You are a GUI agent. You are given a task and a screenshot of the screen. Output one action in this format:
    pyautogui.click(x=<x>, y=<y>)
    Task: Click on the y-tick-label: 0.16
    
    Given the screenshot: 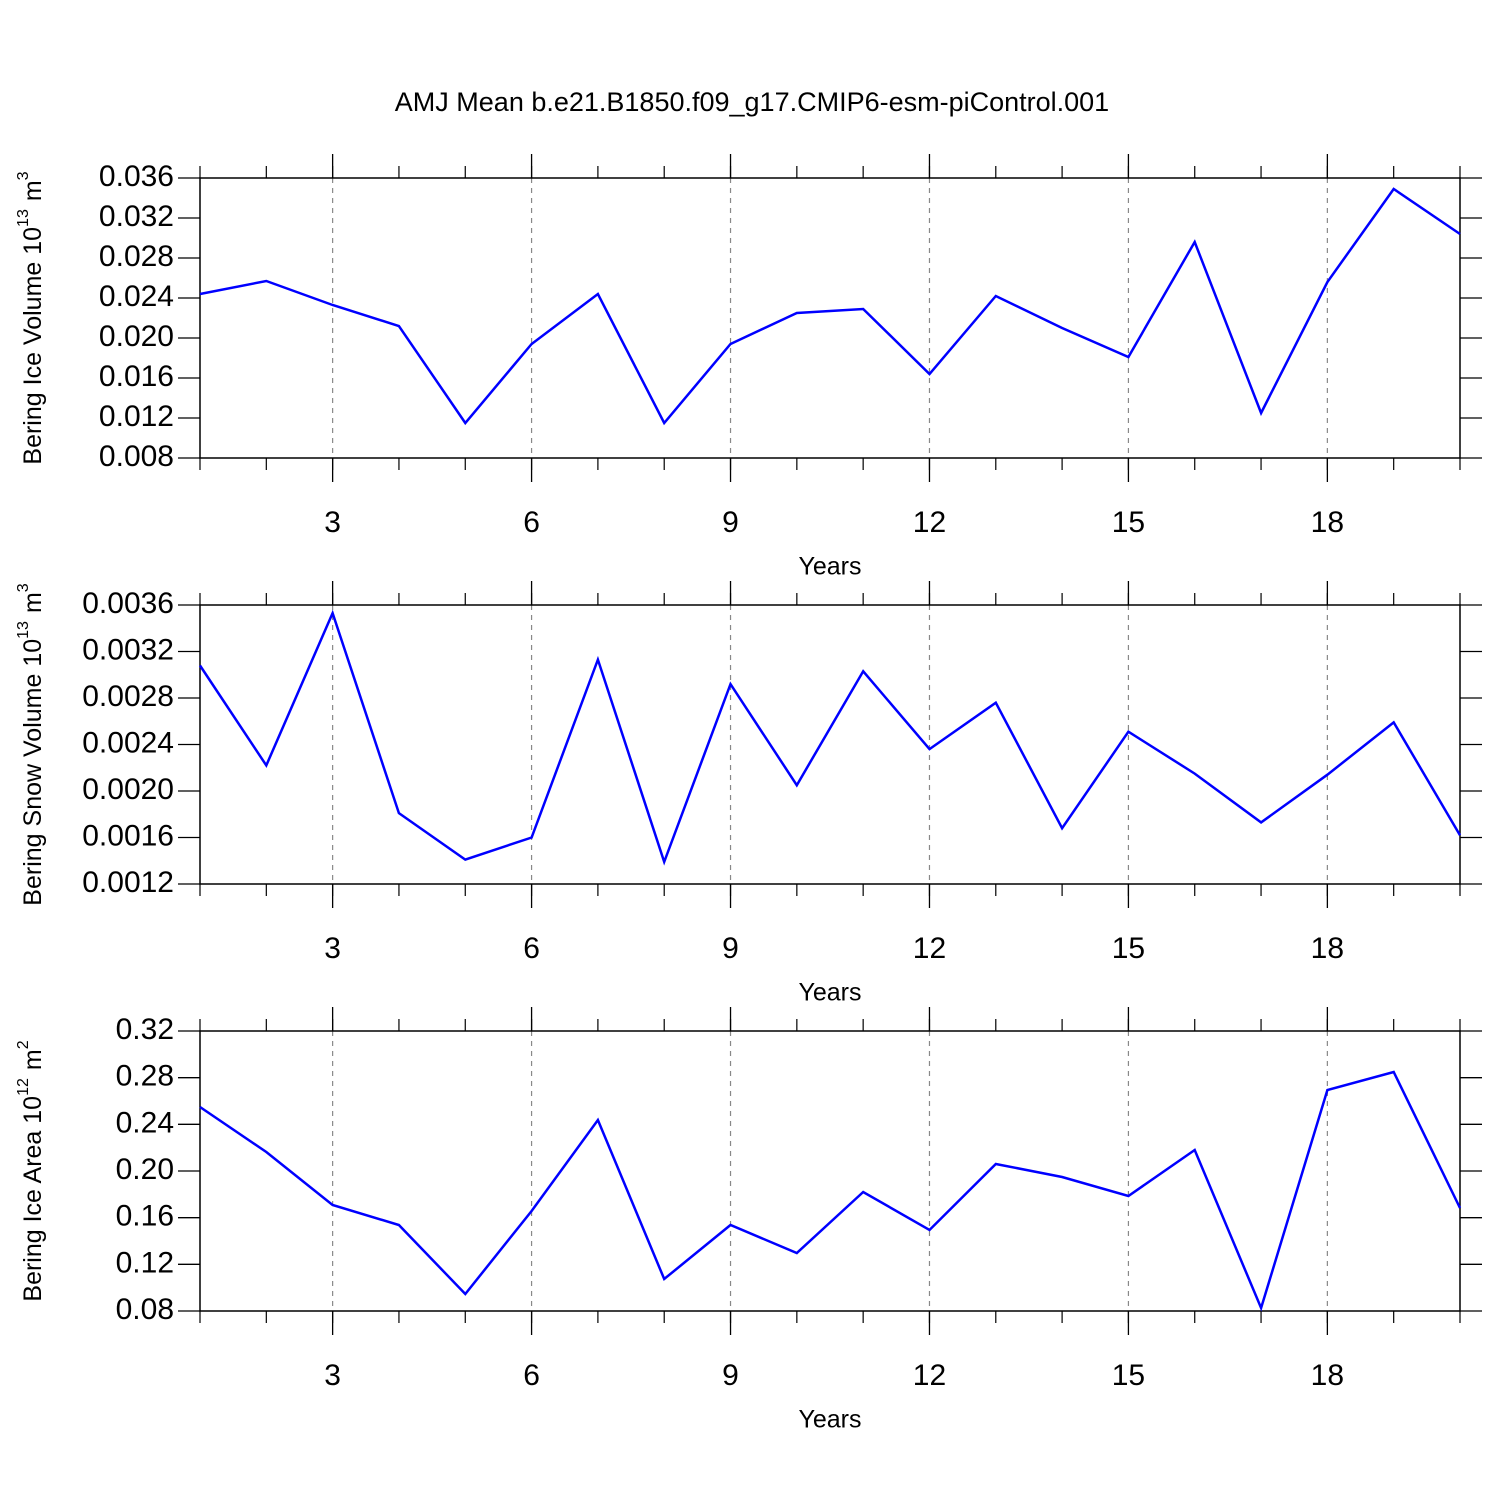 What is the action you would take?
    pyautogui.click(x=145, y=1216)
    